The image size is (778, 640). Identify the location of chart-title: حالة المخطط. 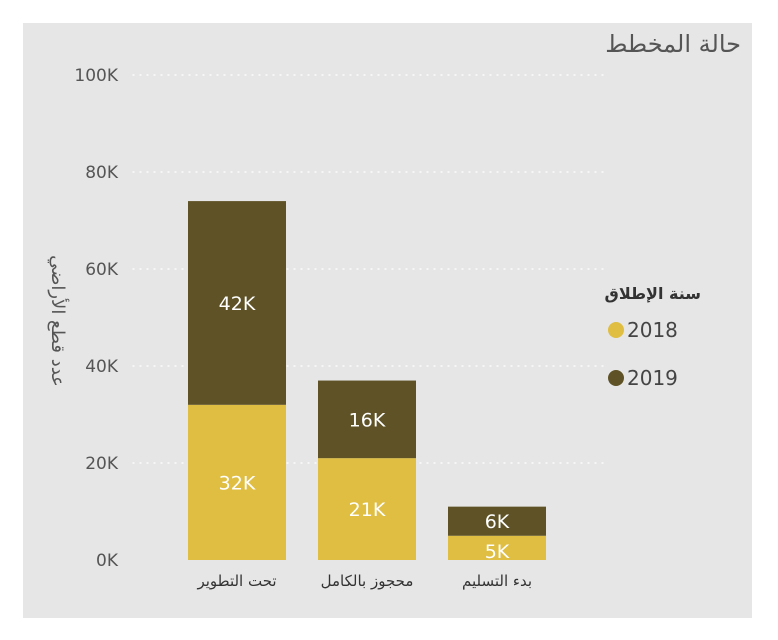
(673, 44).